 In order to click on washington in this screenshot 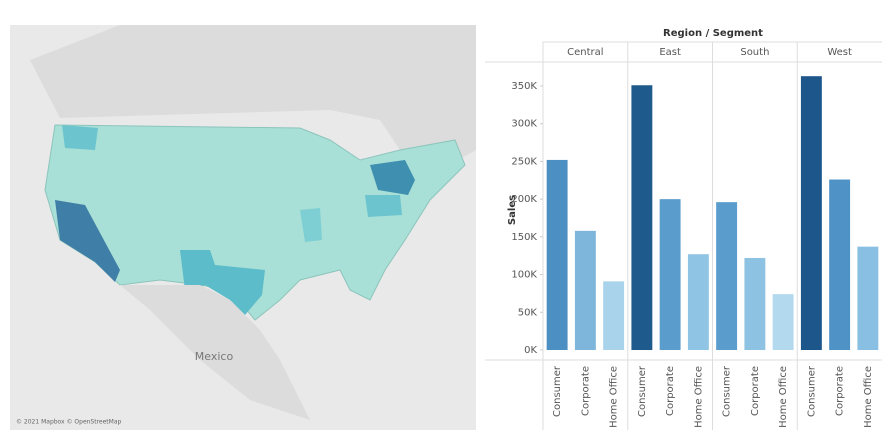, I will do `click(80, 137)`.